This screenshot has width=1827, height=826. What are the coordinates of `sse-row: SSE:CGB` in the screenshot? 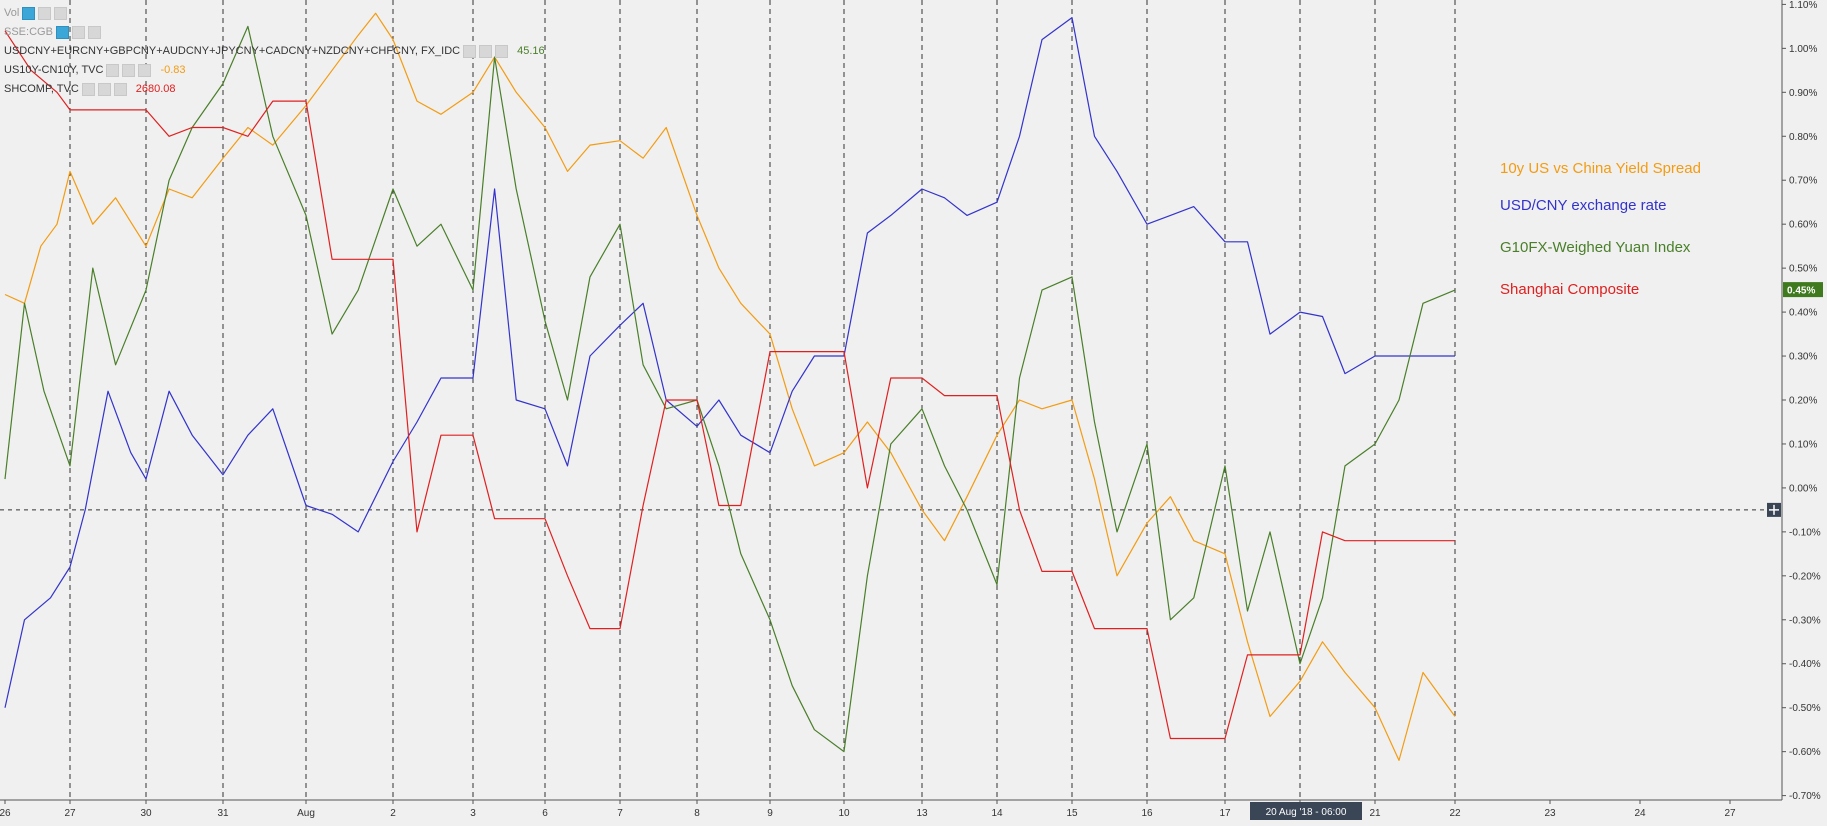 It's located at (52, 32).